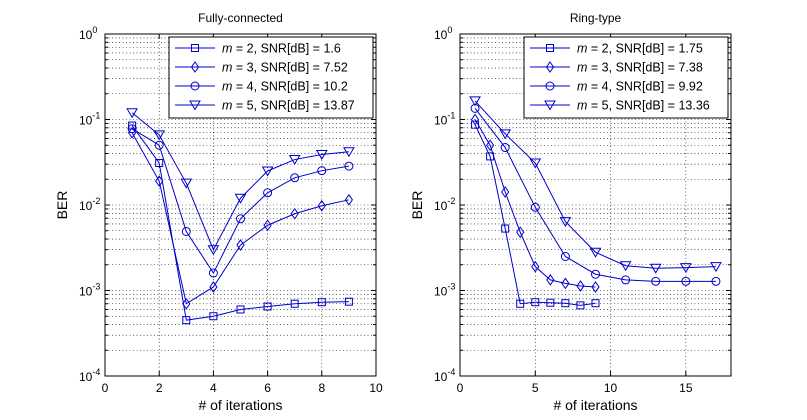  I want to click on x-tick-label: 8, so click(321, 388).